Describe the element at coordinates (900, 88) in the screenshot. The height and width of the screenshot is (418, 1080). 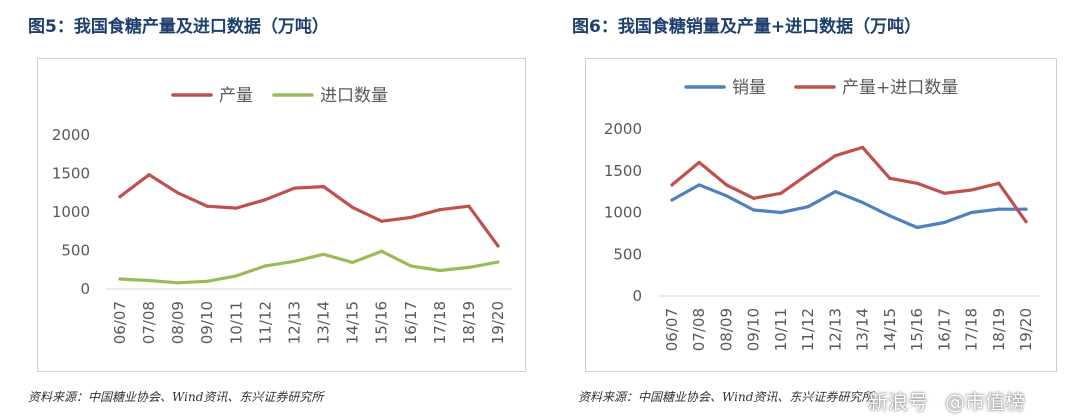
I see `legend-label: 产量+进口数量` at that location.